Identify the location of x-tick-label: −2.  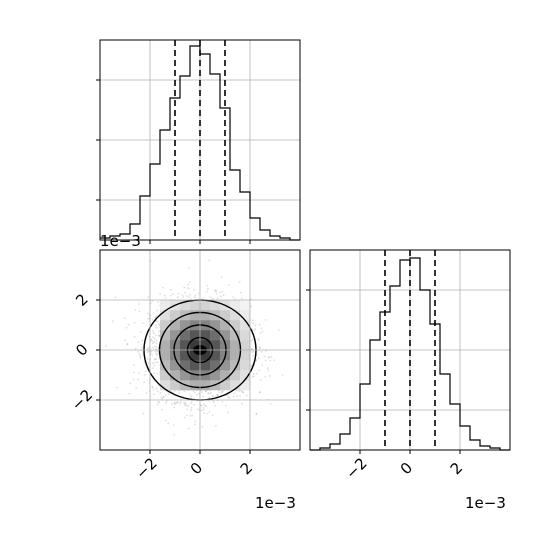
(356, 468).